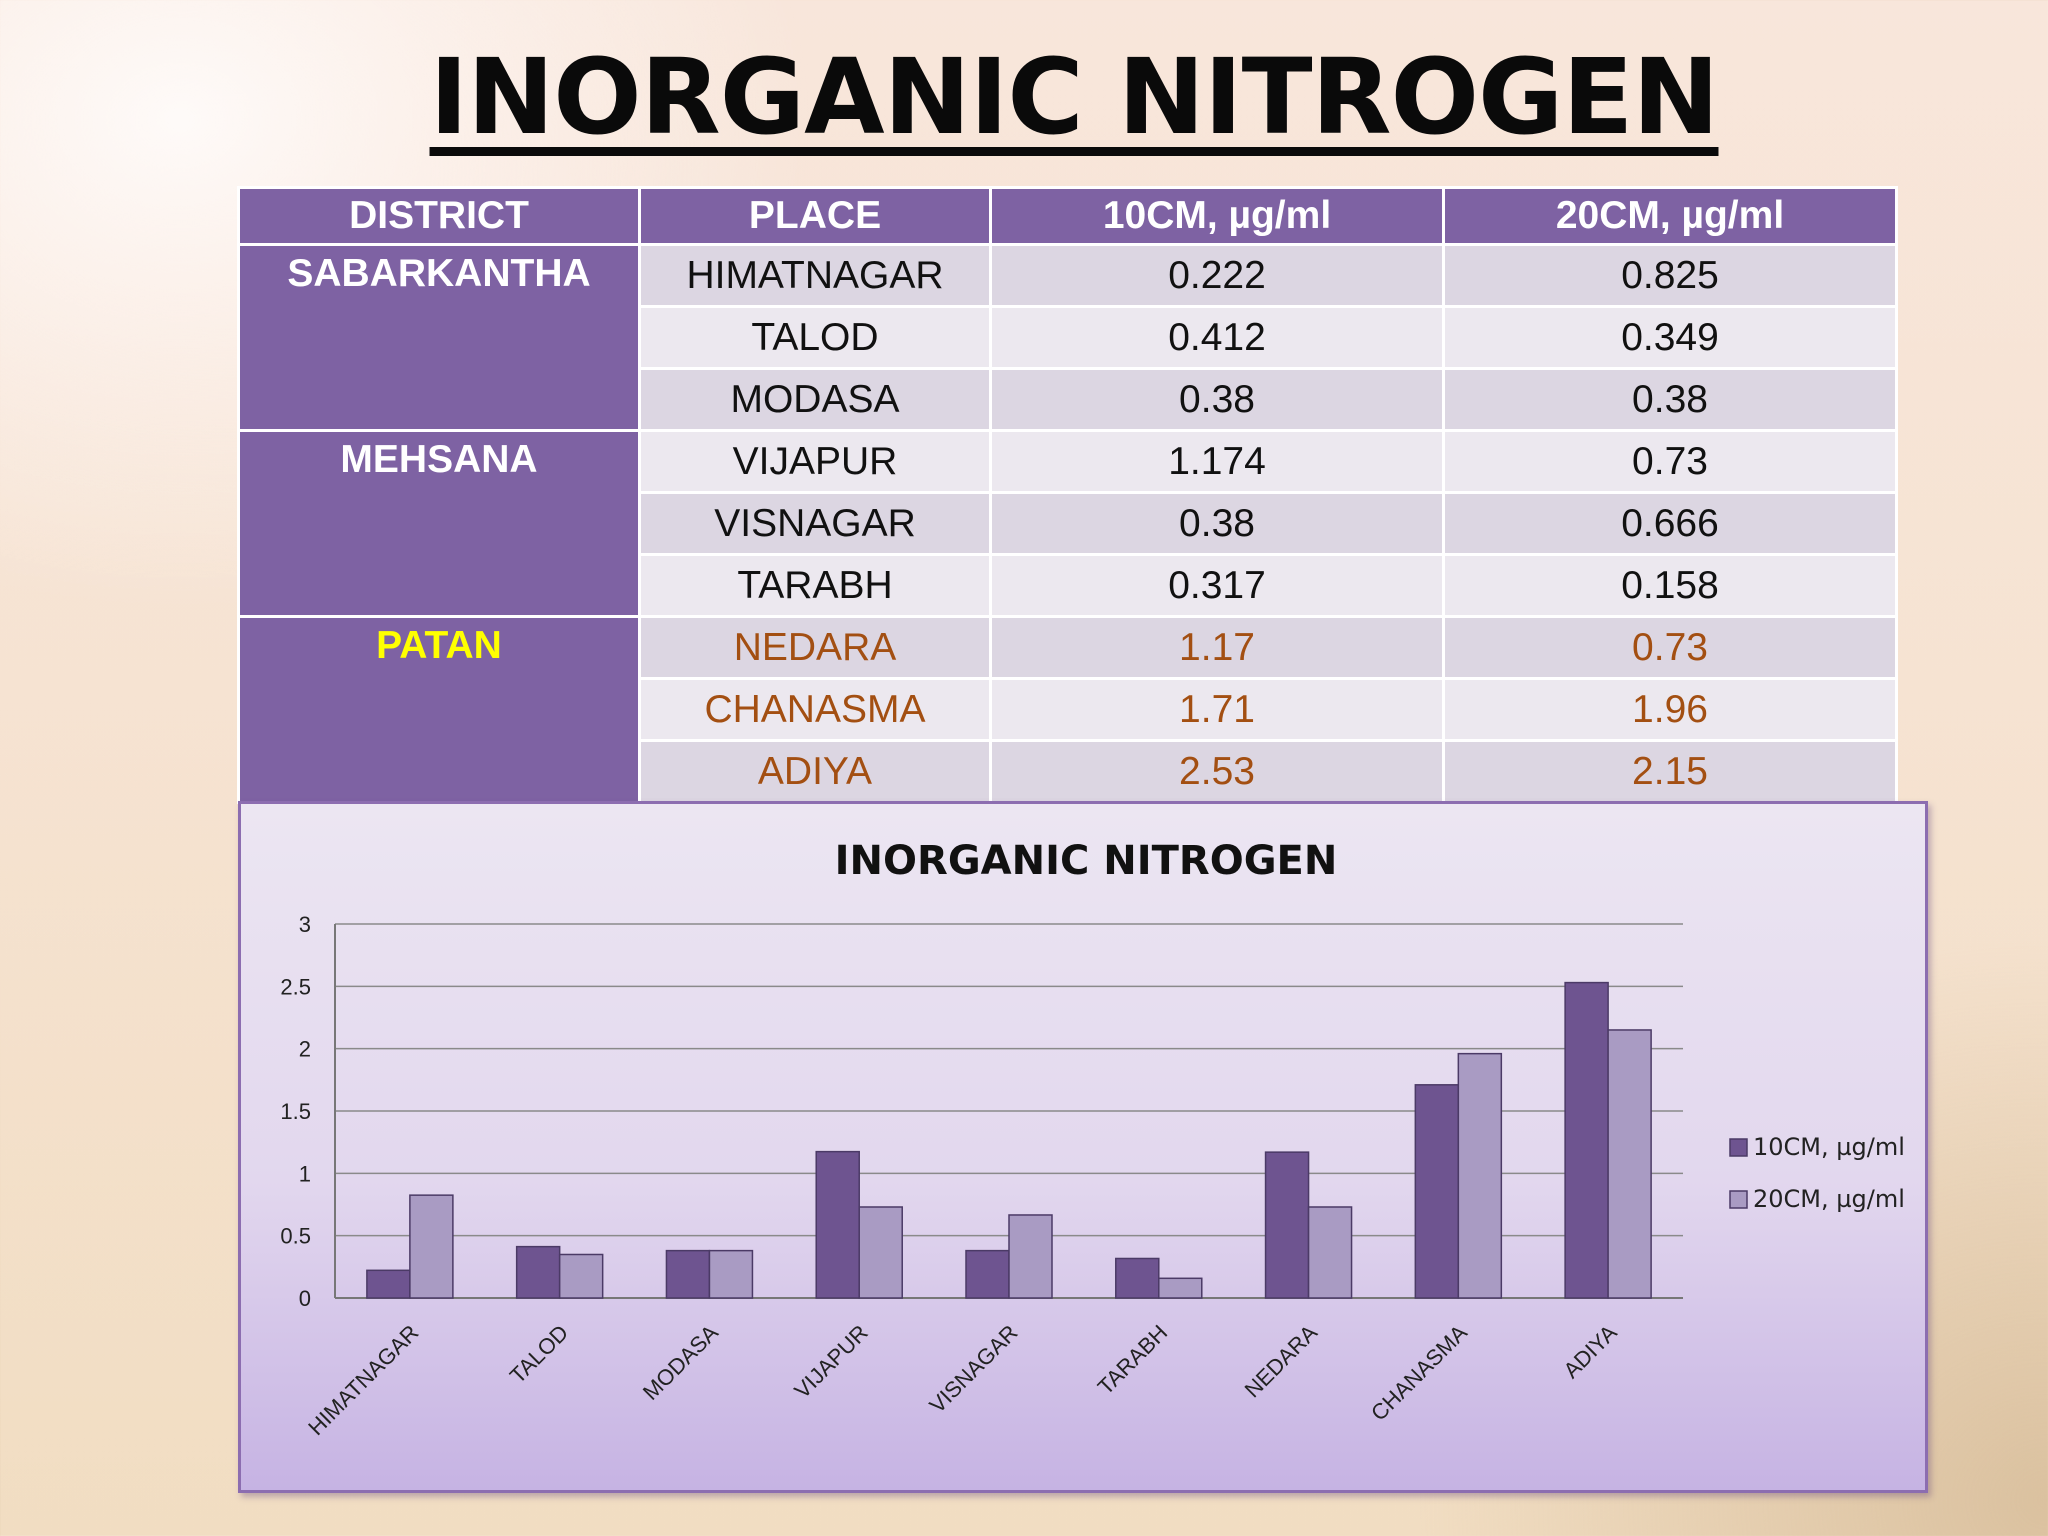  Describe the element at coordinates (1217, 647) in the screenshot. I see `value-10cm-cell: 1.17` at that location.